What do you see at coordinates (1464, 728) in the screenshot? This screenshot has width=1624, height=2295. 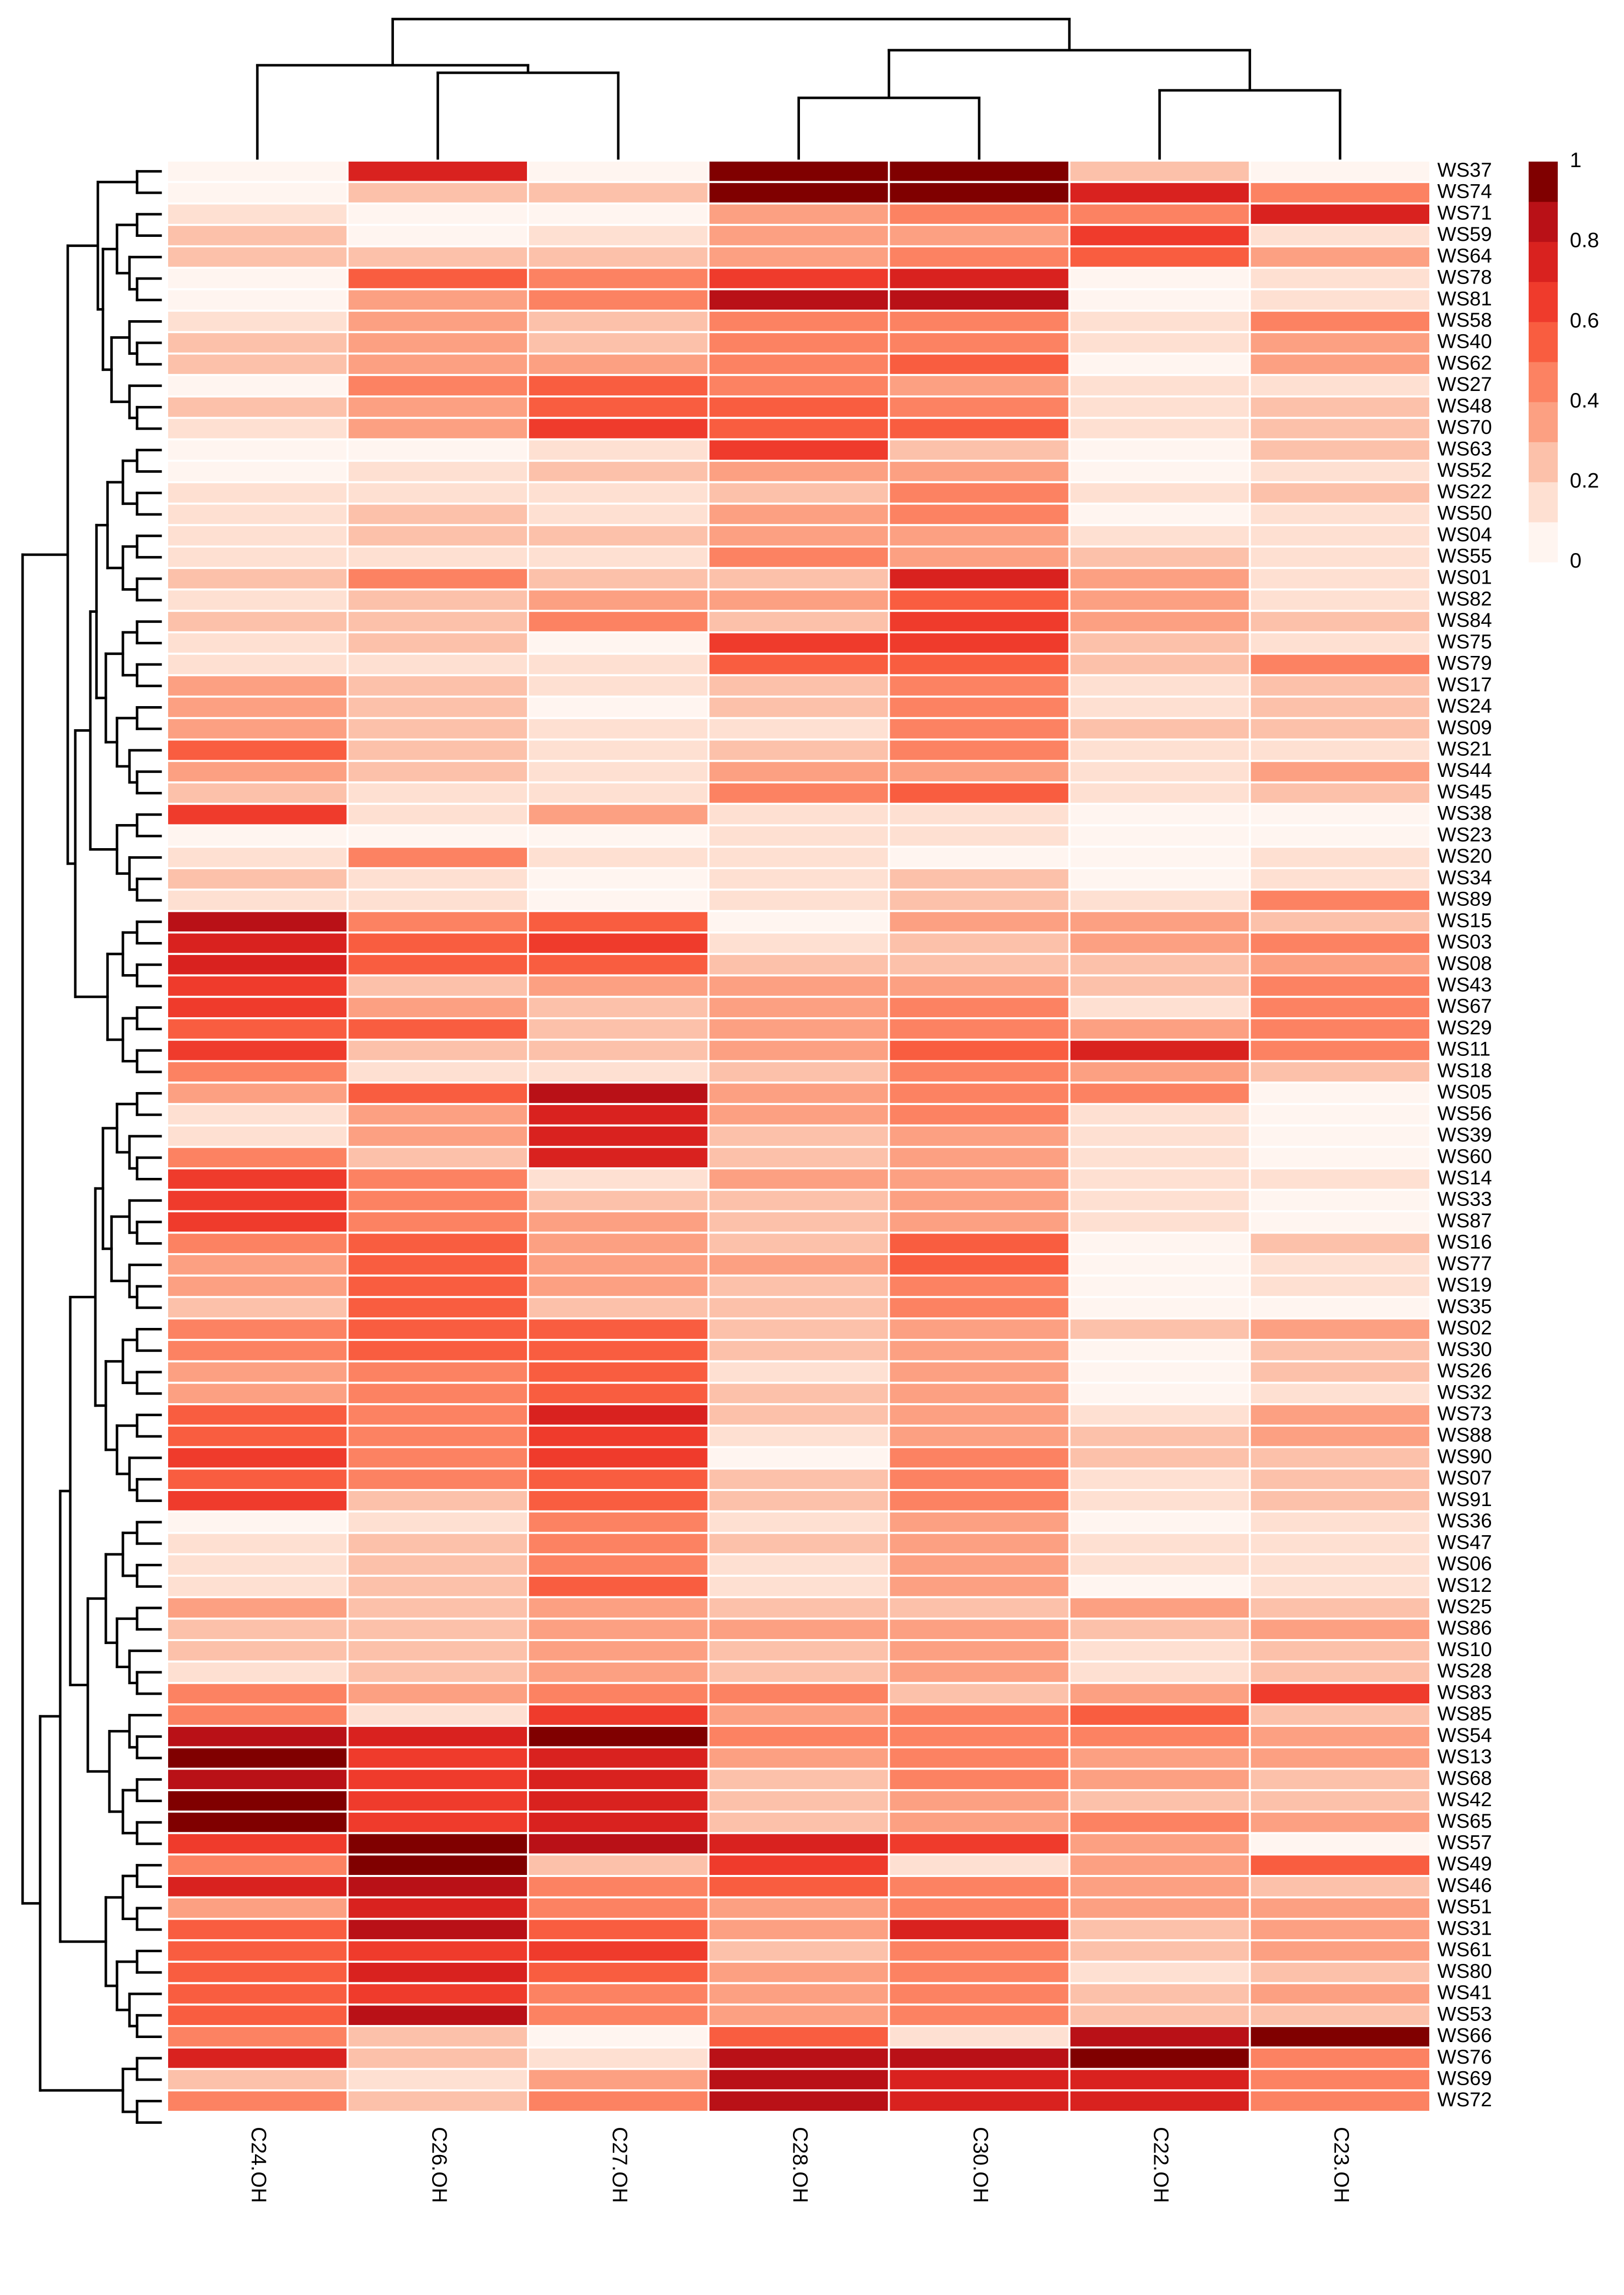 I see `row-label: WS09` at bounding box center [1464, 728].